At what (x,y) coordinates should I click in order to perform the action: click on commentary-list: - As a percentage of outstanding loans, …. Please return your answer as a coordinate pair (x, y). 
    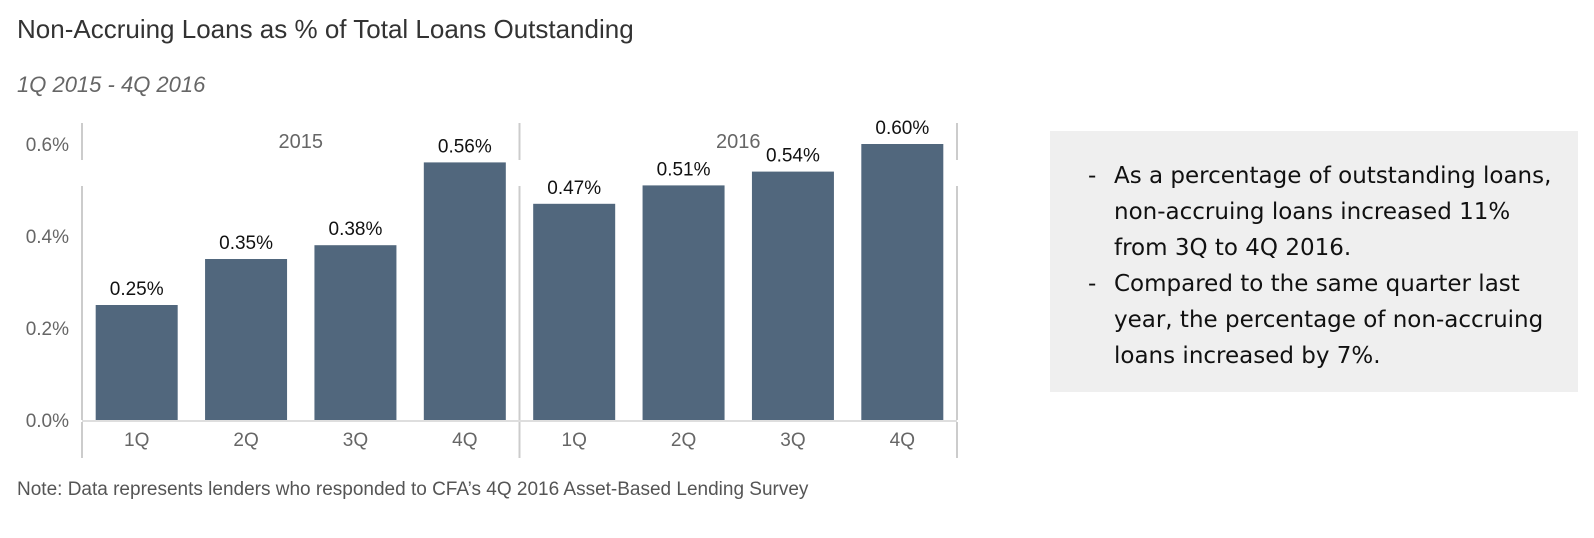
    Looking at the image, I should click on (1326, 266).